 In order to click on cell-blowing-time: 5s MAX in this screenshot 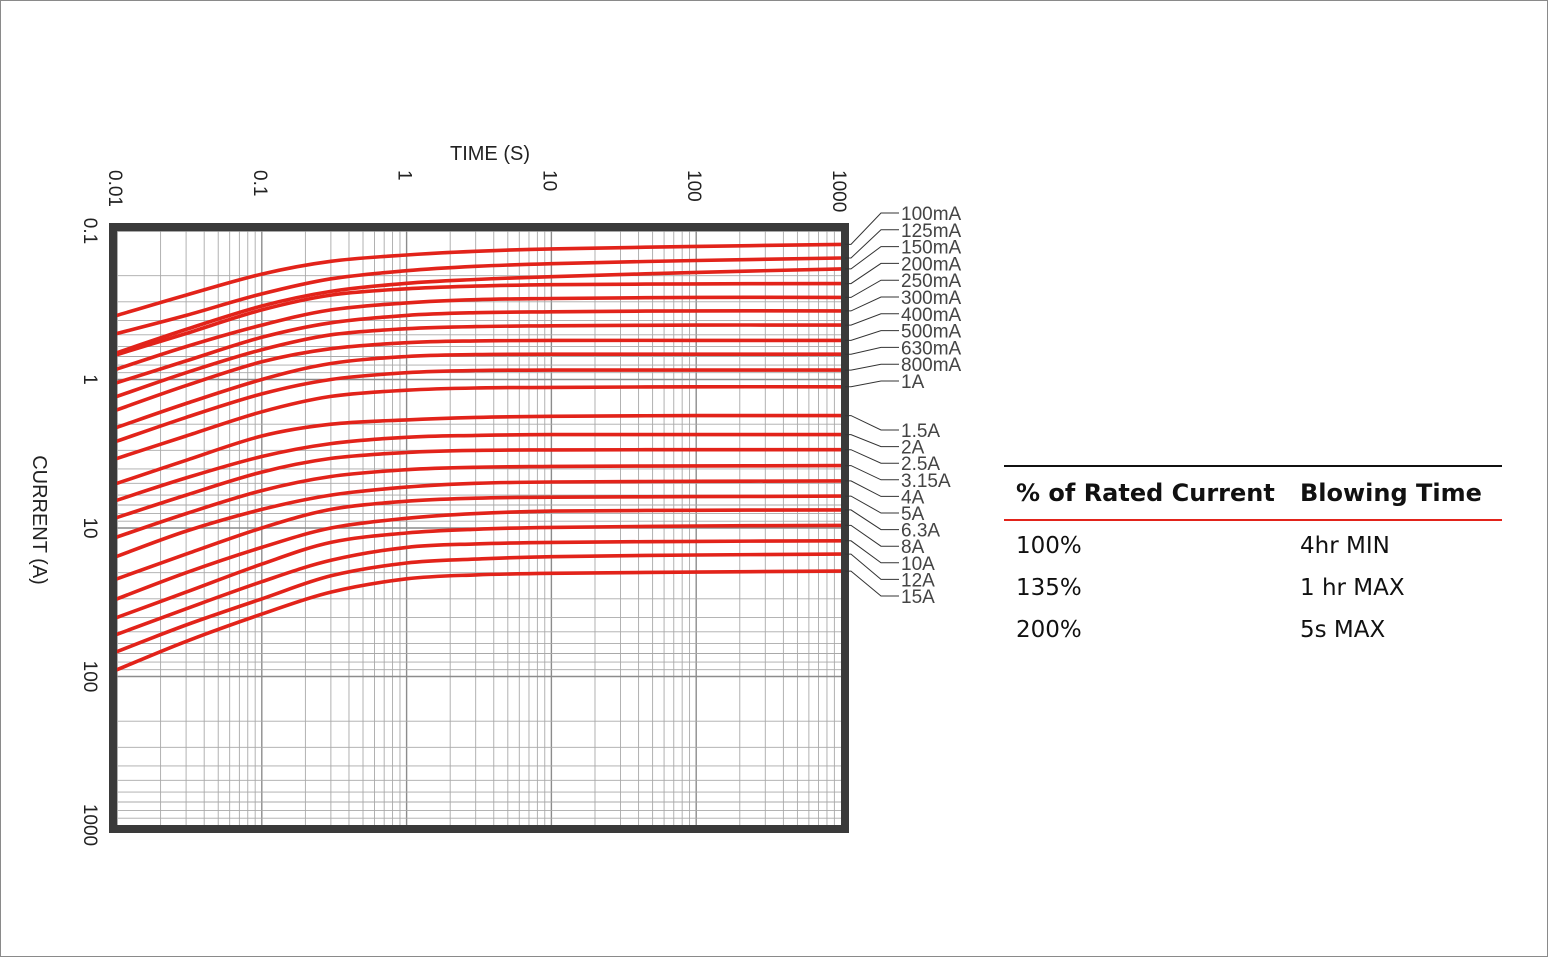, I will do `click(1343, 630)`.